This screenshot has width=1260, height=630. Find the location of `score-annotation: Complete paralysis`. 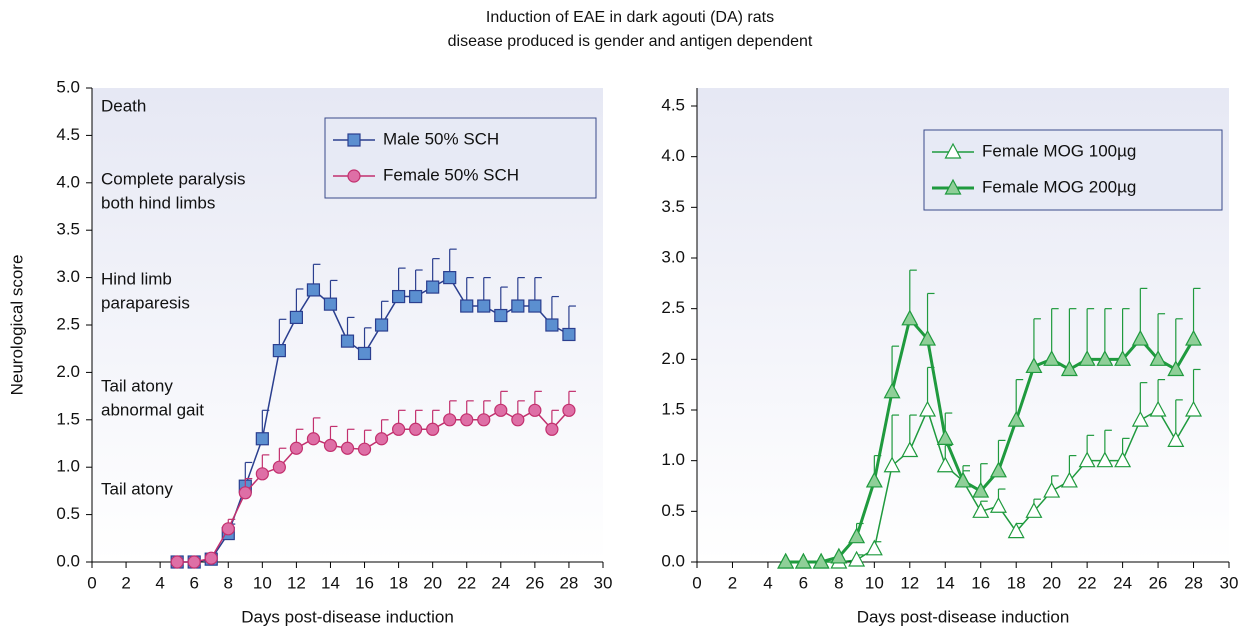

score-annotation: Complete paralysis is located at coordinates (173, 178).